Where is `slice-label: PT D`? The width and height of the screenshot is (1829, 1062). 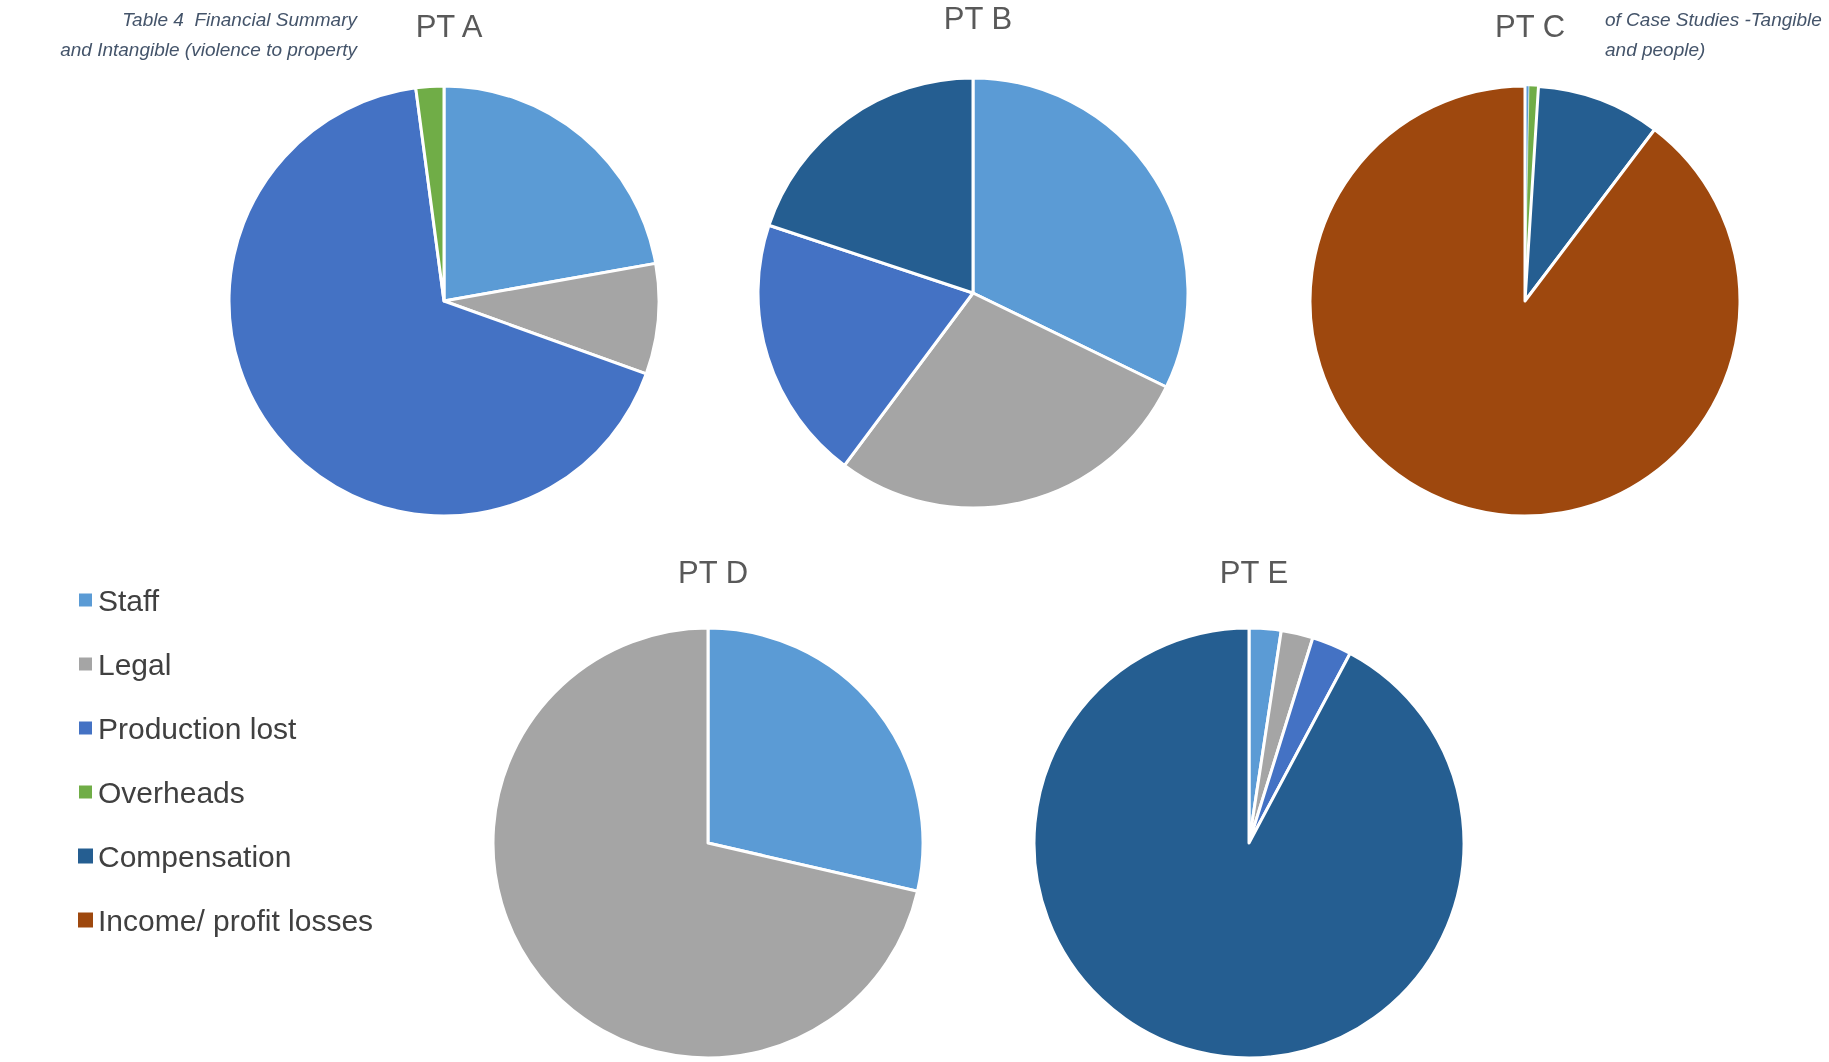 slice-label: PT D is located at coordinates (713, 572).